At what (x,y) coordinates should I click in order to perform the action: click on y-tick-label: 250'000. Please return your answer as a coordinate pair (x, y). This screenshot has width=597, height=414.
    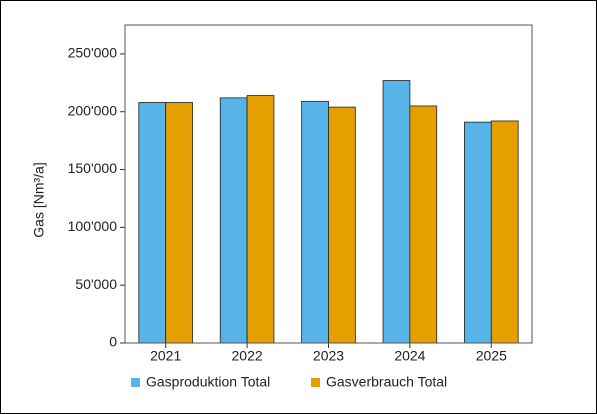
    Looking at the image, I should click on (93, 53).